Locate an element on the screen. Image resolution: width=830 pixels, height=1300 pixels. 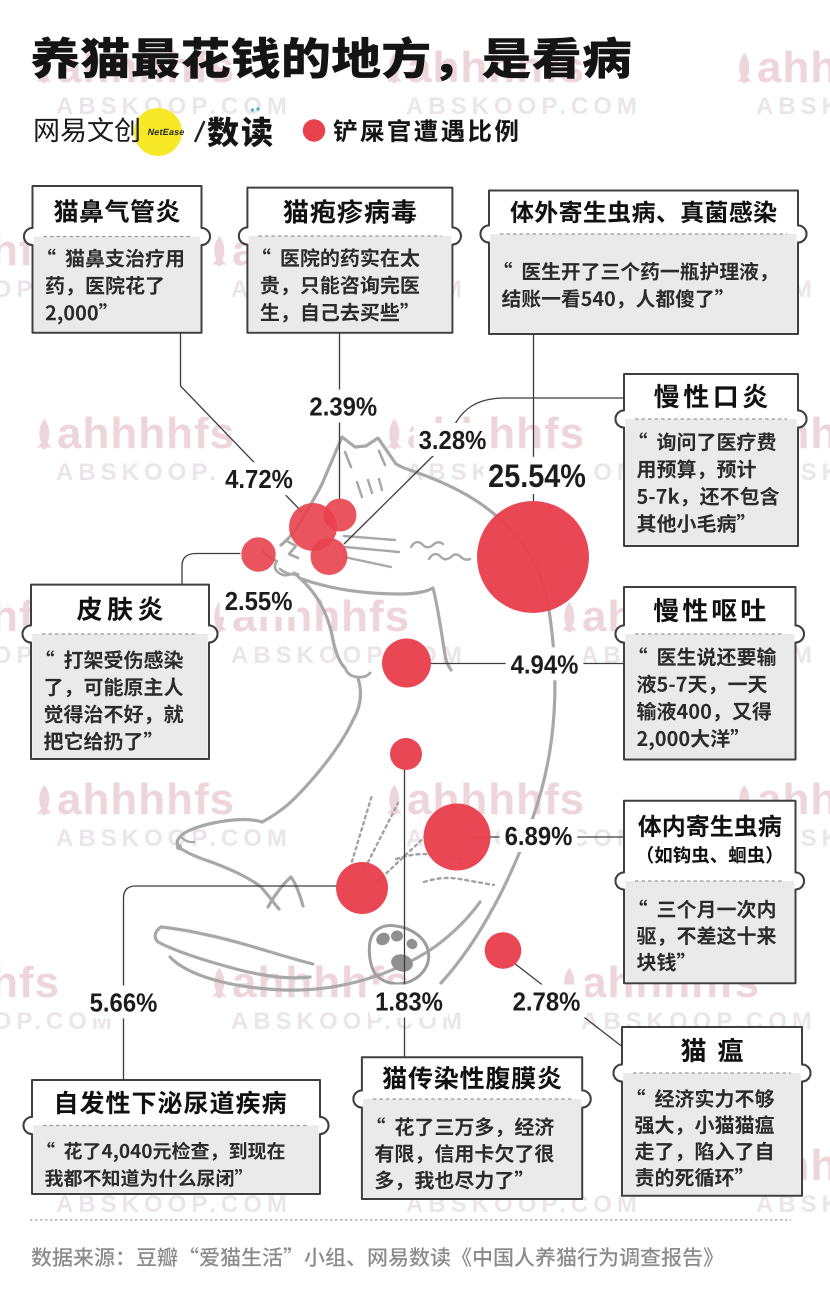
svg-text: 4.72% is located at coordinates (259, 479).